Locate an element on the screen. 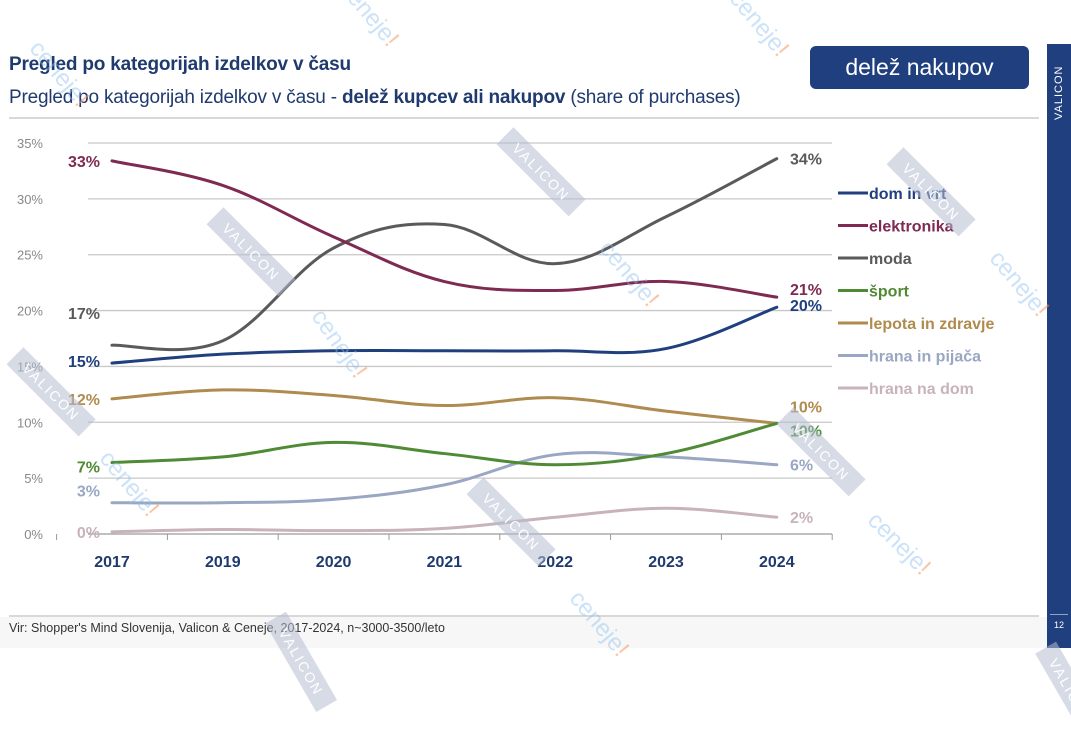 The height and width of the screenshot is (742, 1071). series-line-hrana-na-dom is located at coordinates (444, 520).